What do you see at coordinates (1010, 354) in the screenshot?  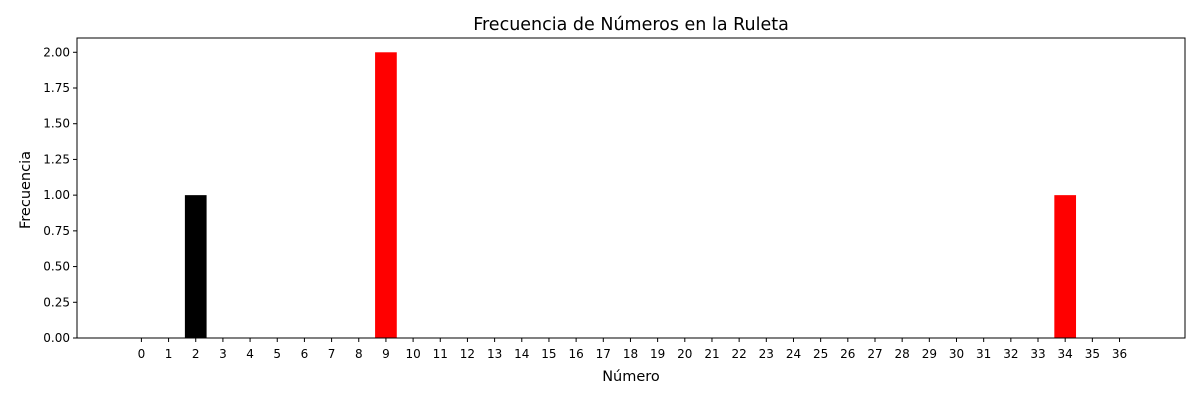 I see `x-tick-label: 32` at bounding box center [1010, 354].